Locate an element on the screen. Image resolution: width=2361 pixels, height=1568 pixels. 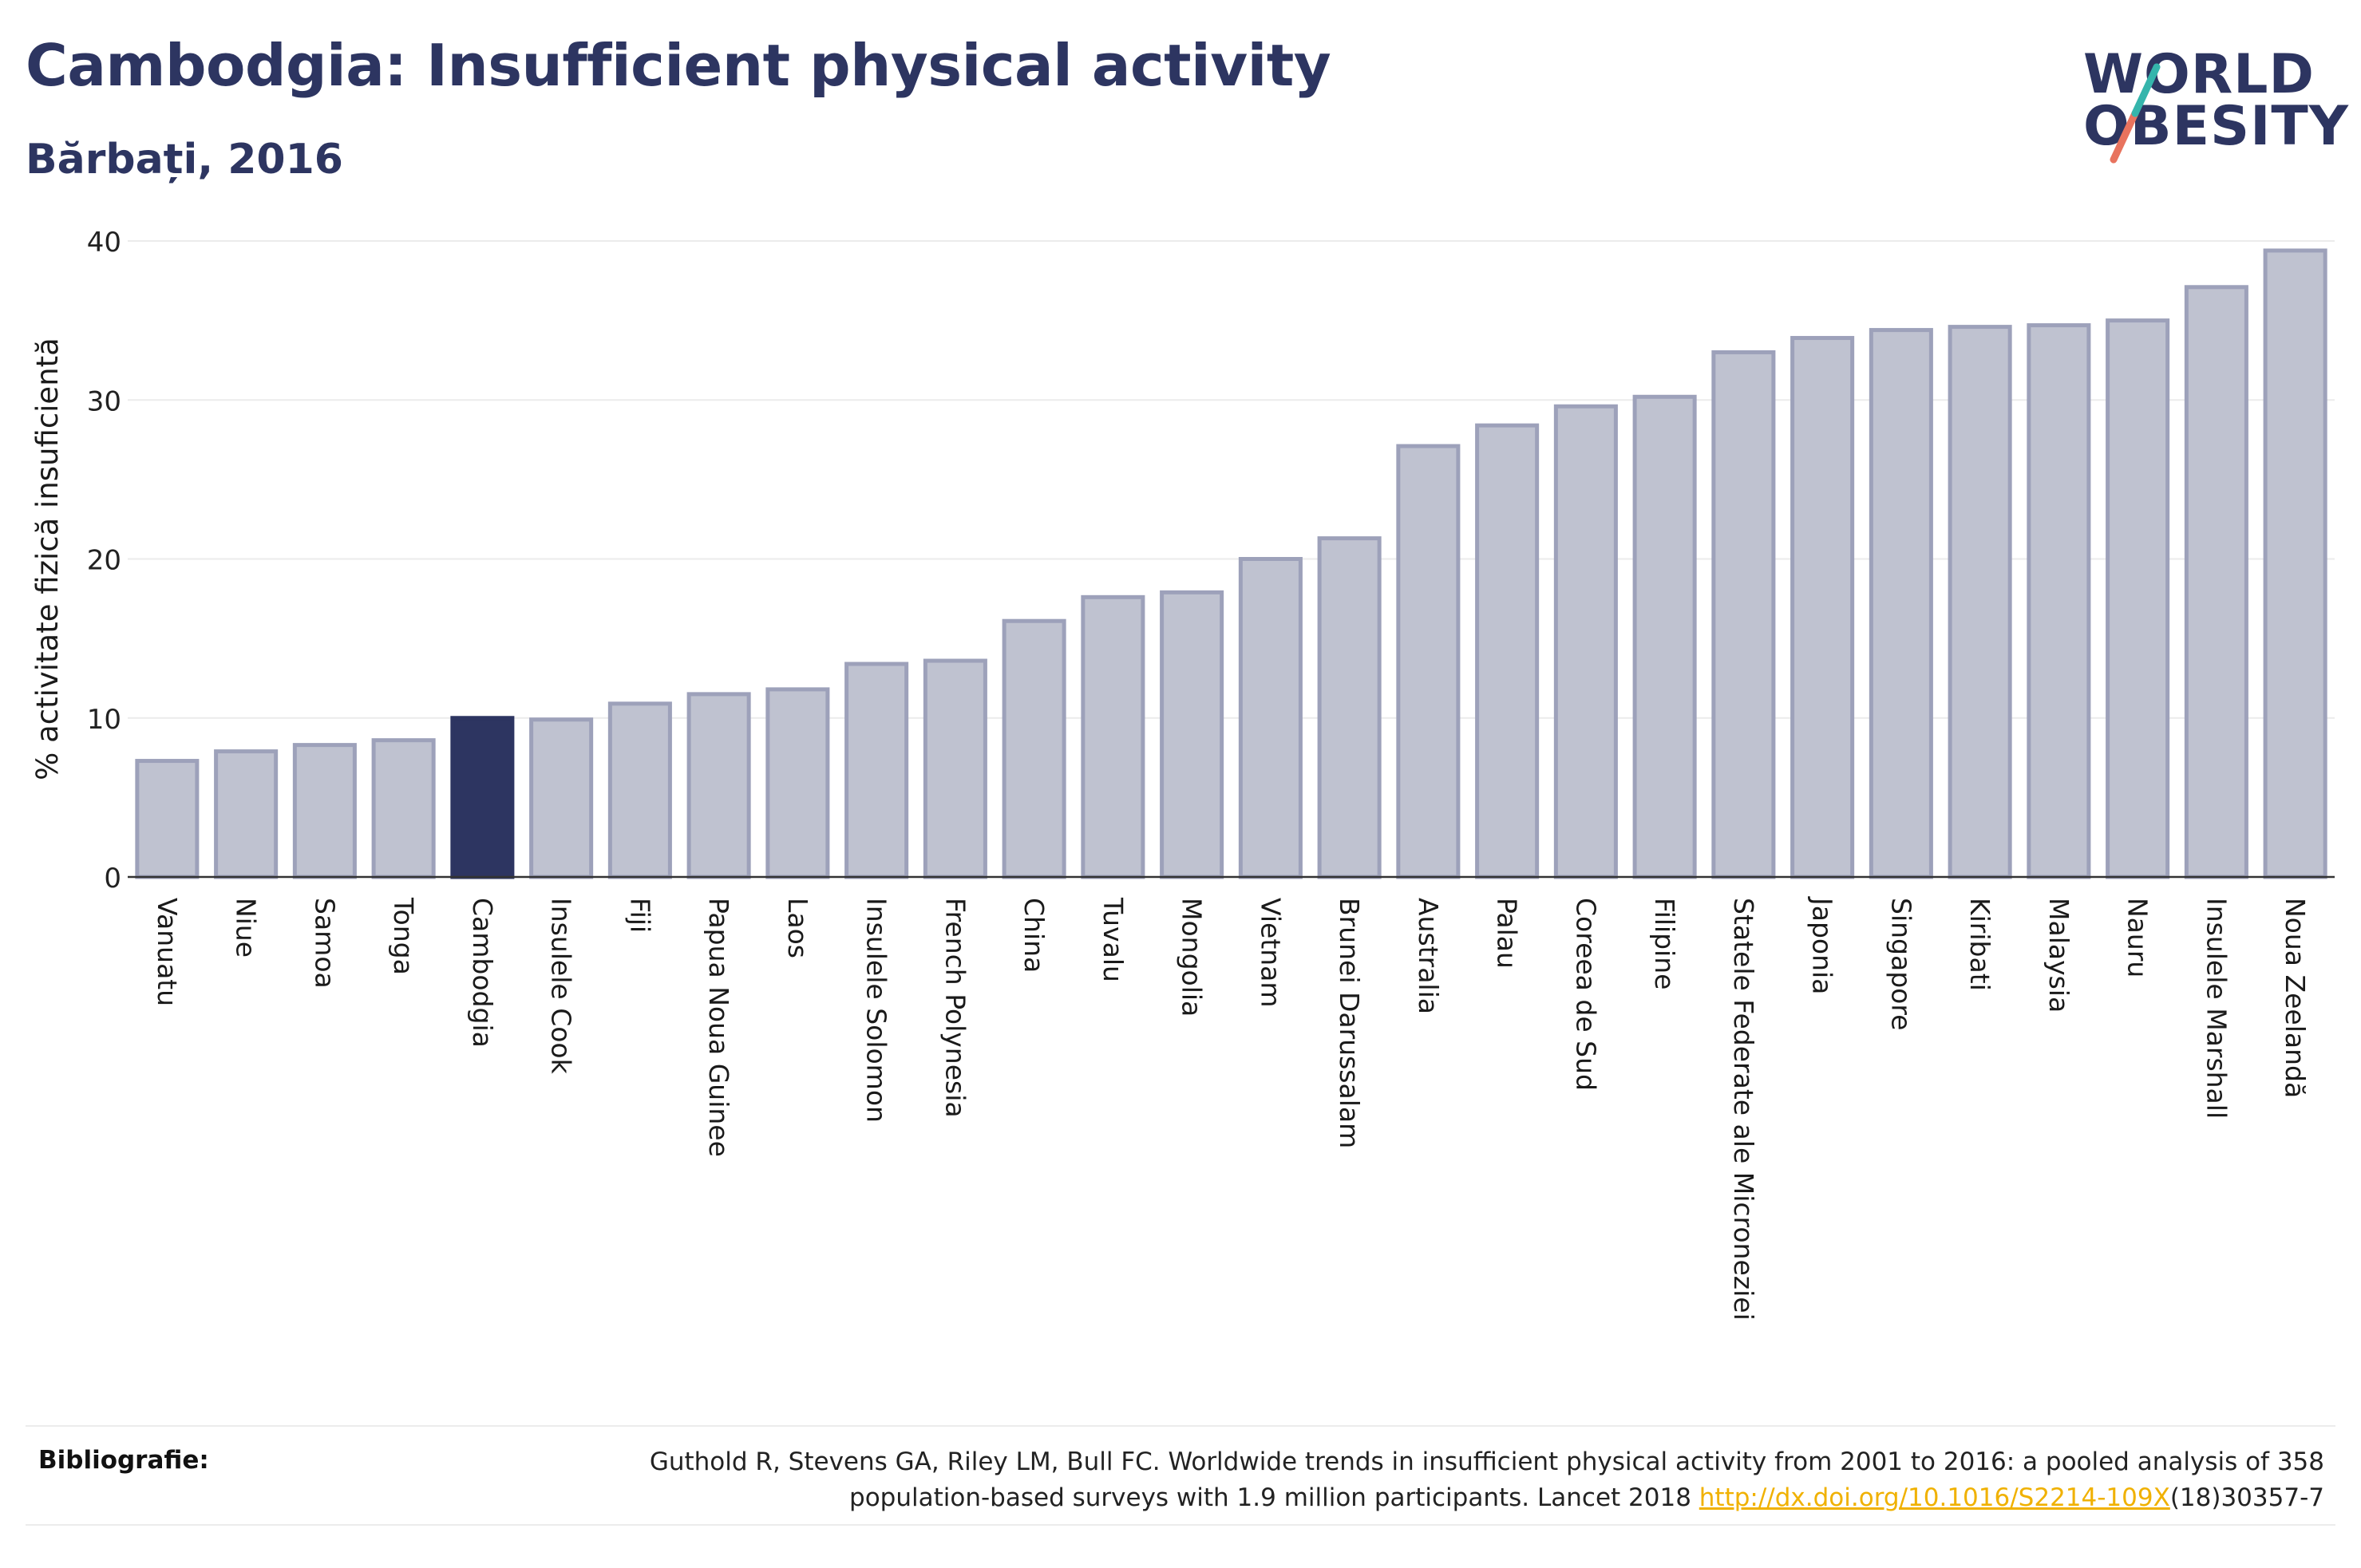
x-tick-label: Laos is located at coordinates (797, 928).